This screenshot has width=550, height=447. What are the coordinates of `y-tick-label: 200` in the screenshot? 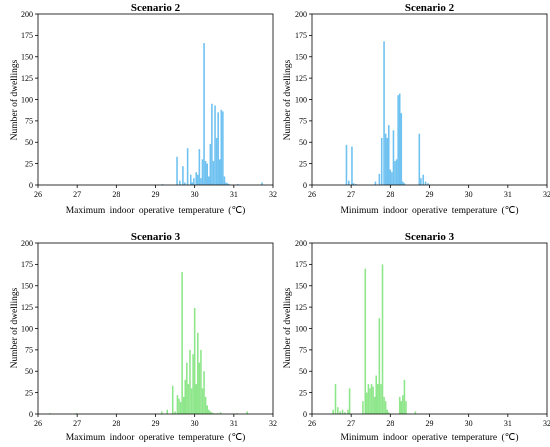 It's located at (27, 14).